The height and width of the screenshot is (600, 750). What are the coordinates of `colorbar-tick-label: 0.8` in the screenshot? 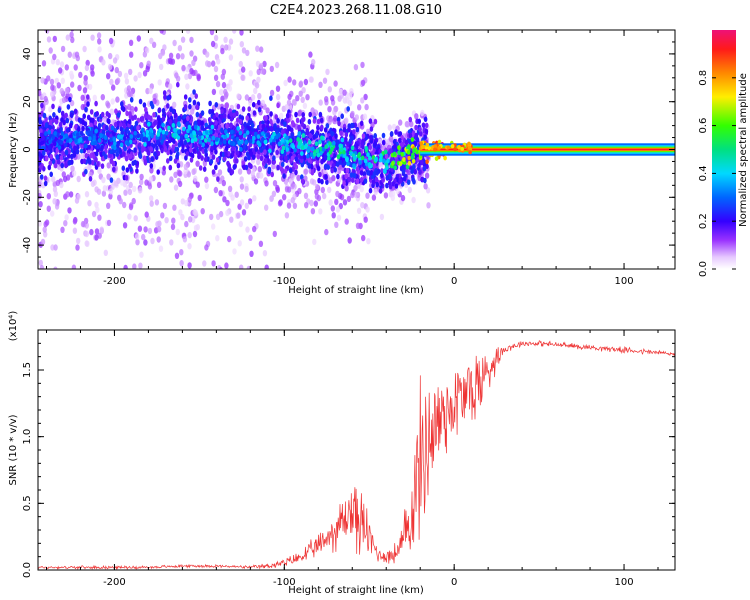 It's located at (703, 78).